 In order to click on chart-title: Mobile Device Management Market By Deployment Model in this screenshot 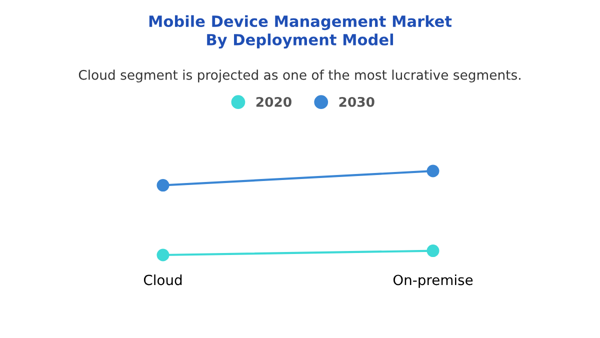, I will do `click(300, 32)`.